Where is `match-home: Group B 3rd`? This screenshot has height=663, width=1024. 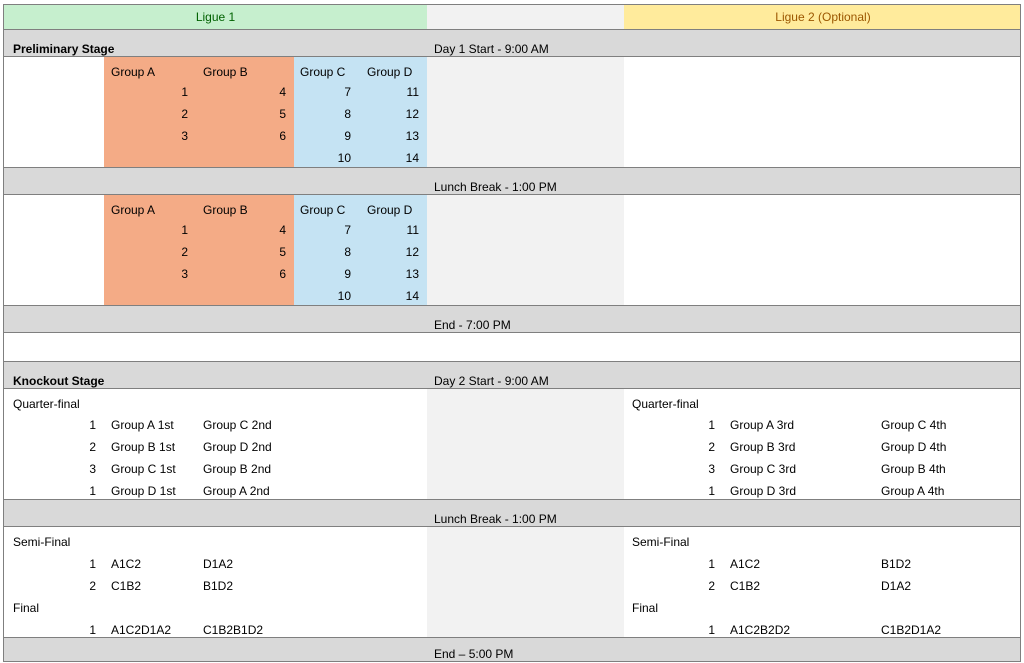 match-home: Group B 3rd is located at coordinates (763, 447).